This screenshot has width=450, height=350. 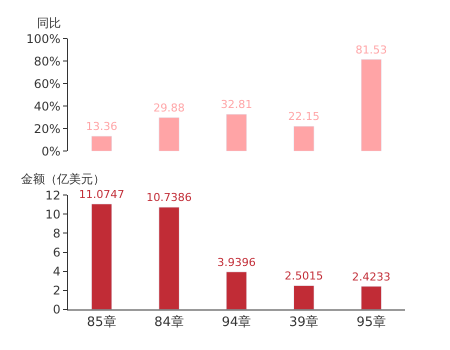 I want to click on y-tick-label: 8, so click(x=56, y=233).